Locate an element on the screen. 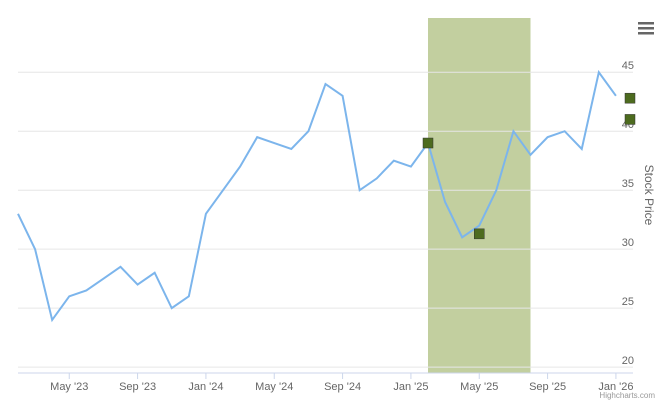 Image resolution: width=660 pixels, height=400 pixels. menu-button is located at coordinates (646, 28).